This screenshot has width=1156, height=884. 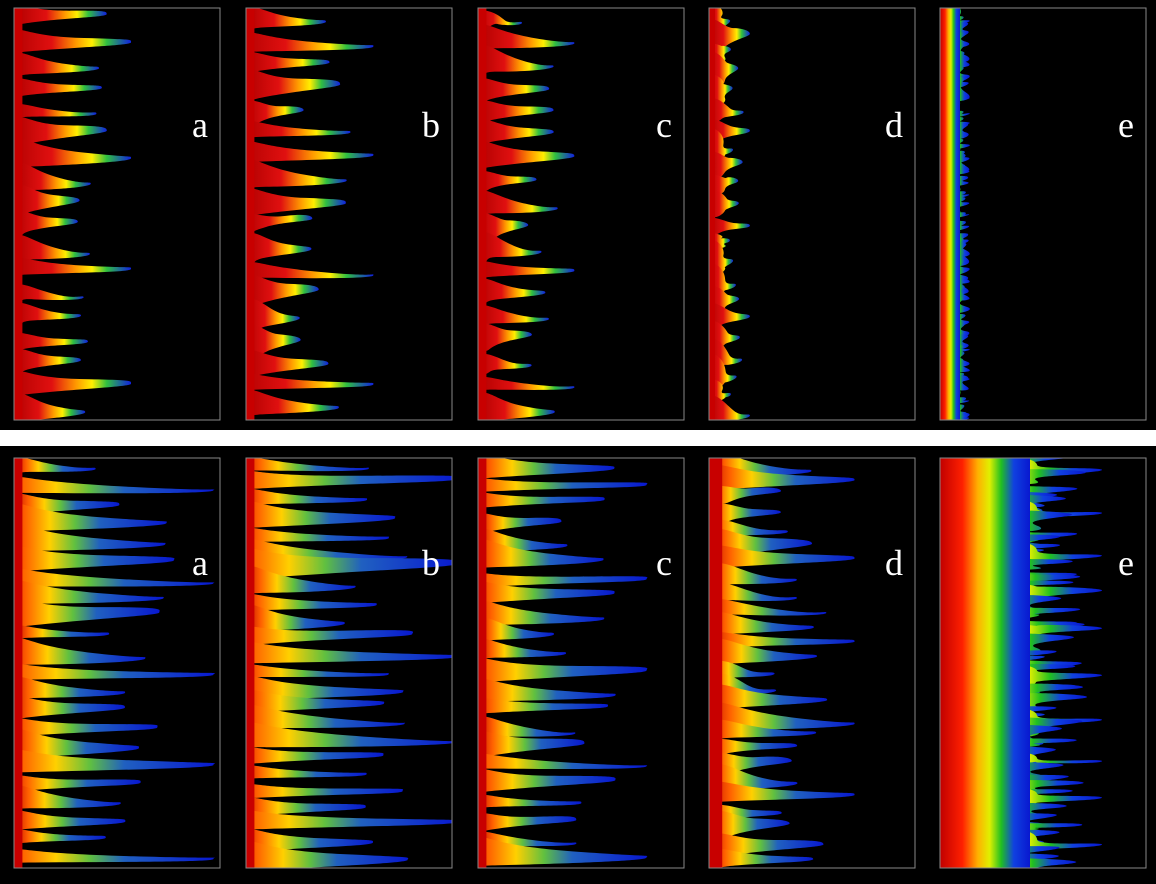 What do you see at coordinates (200, 563) in the screenshot?
I see `panel-label: a` at bounding box center [200, 563].